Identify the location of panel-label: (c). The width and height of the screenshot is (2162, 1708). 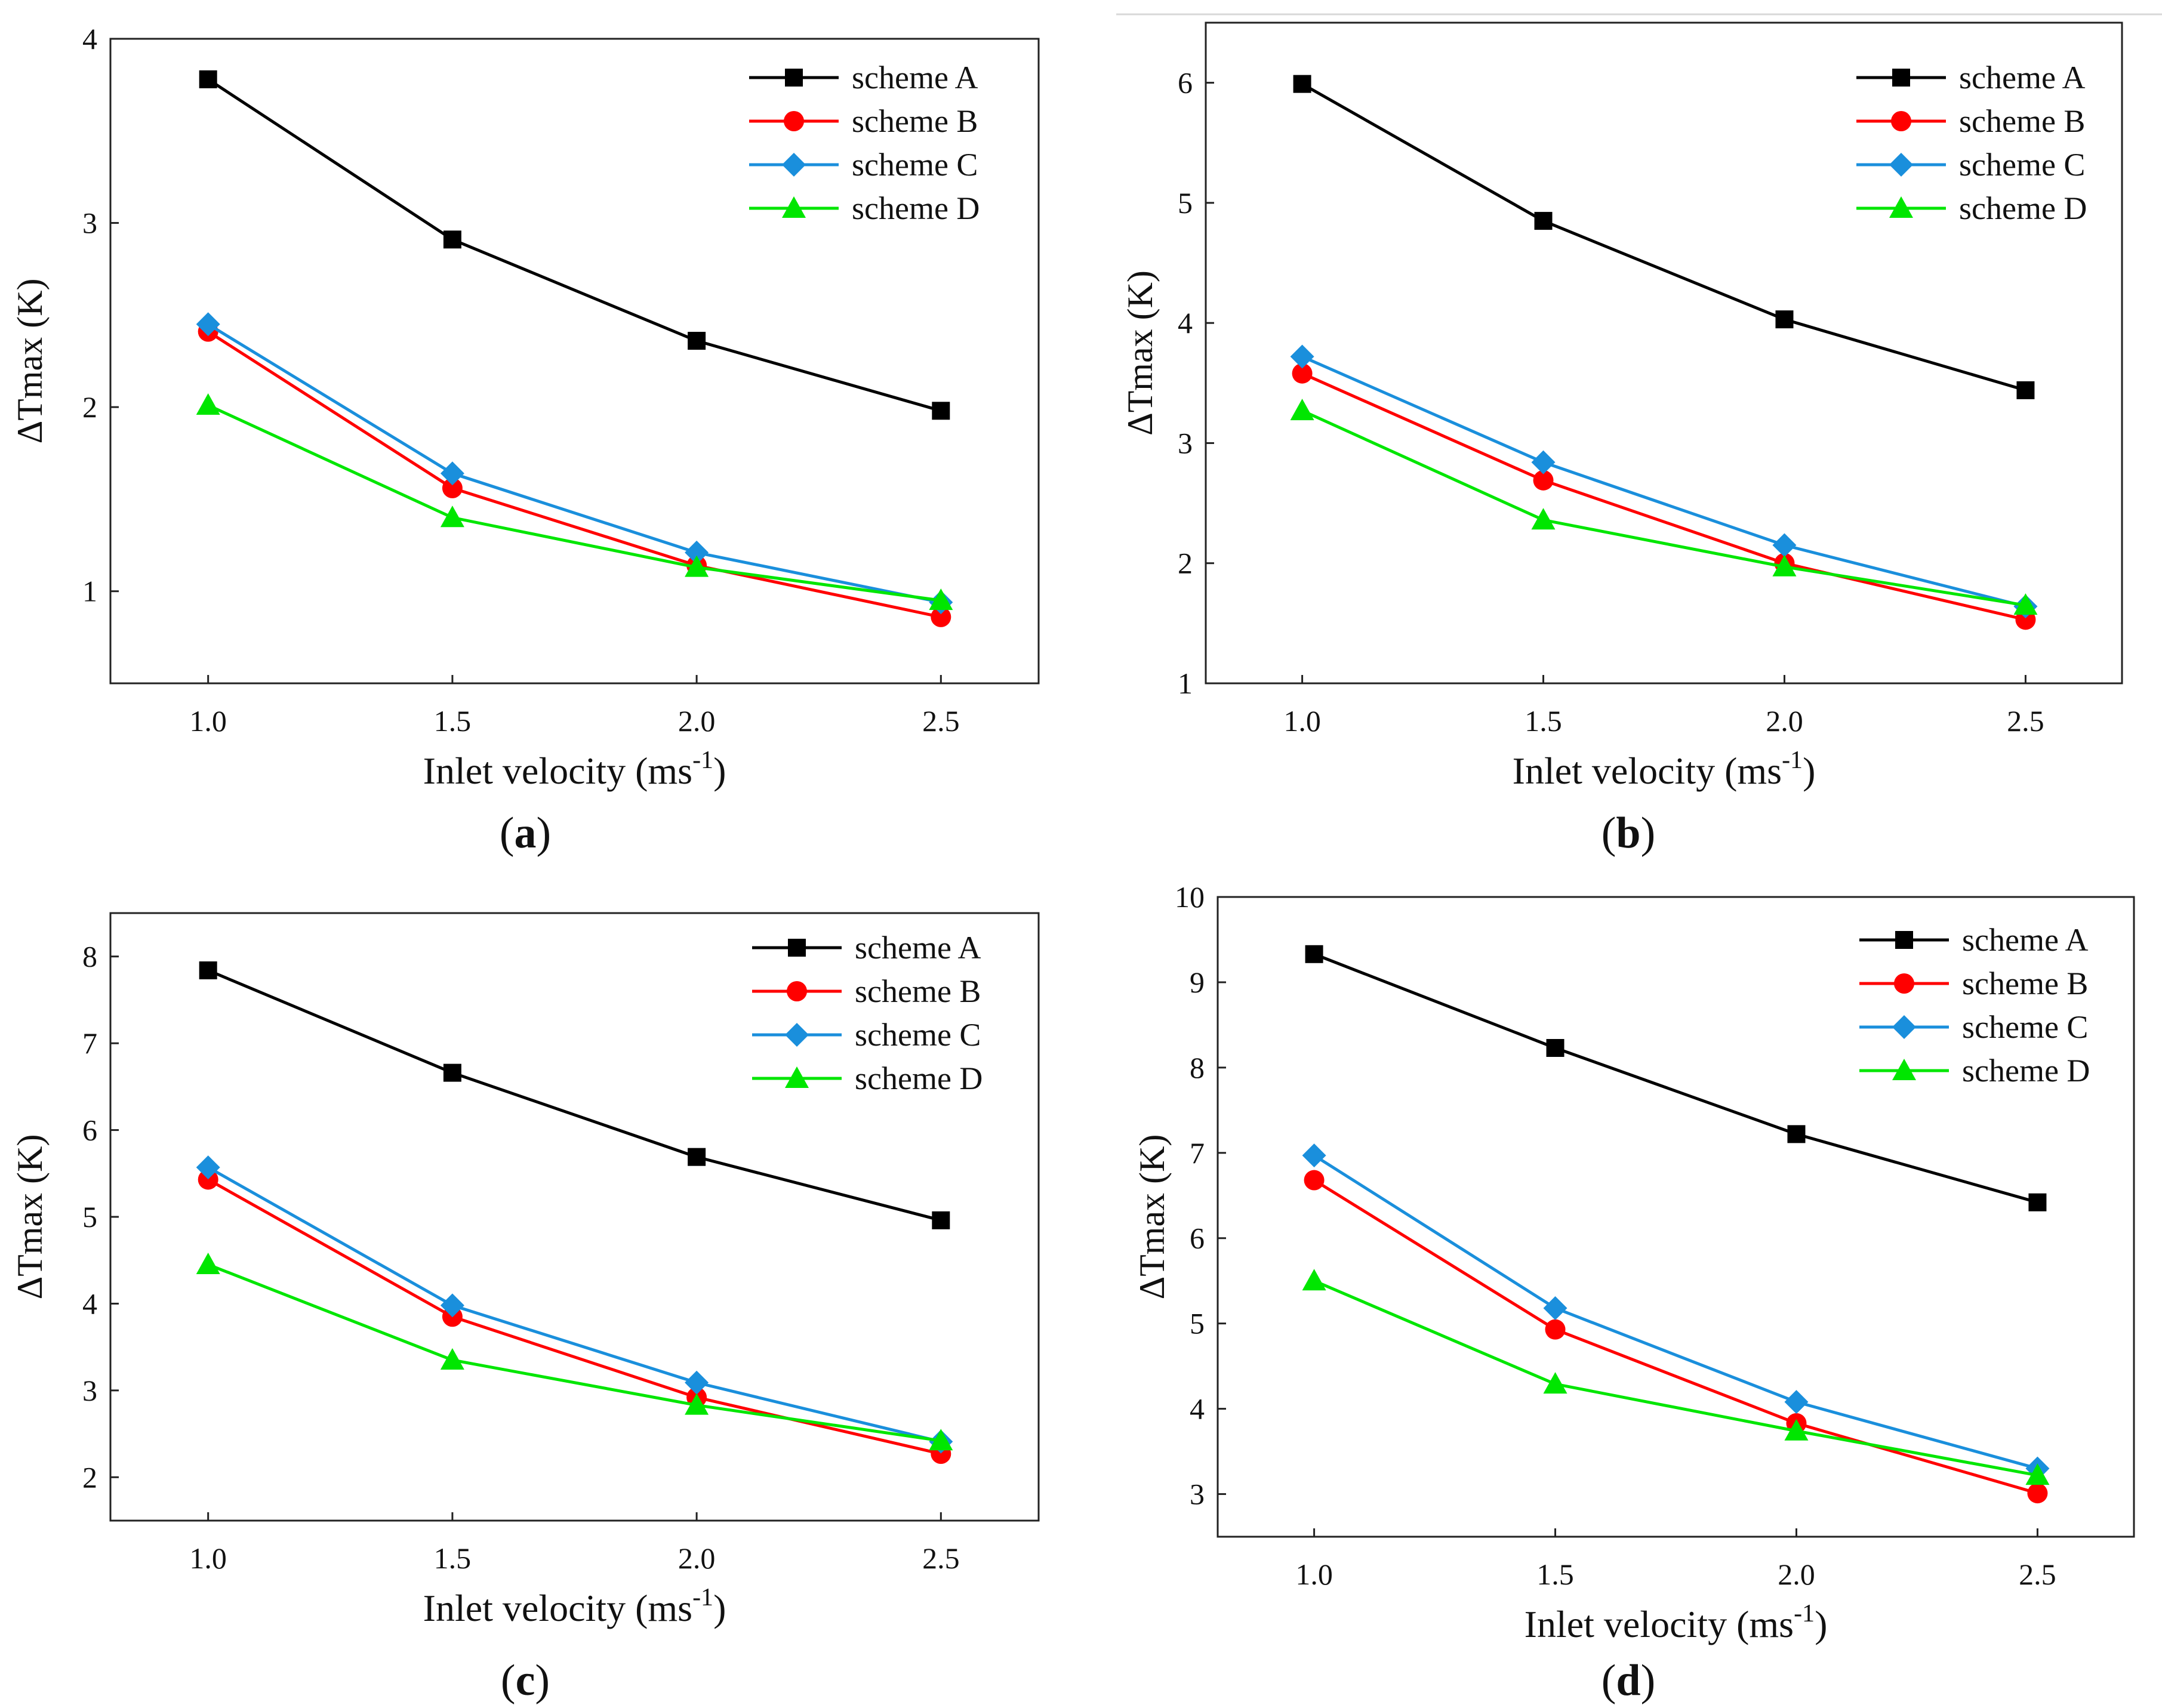
(526, 1681).